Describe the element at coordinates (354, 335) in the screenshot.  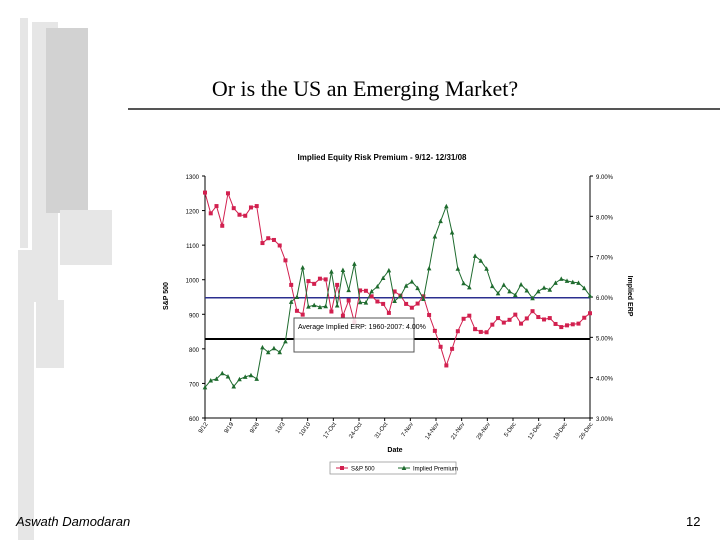
I see `annotation-box` at that location.